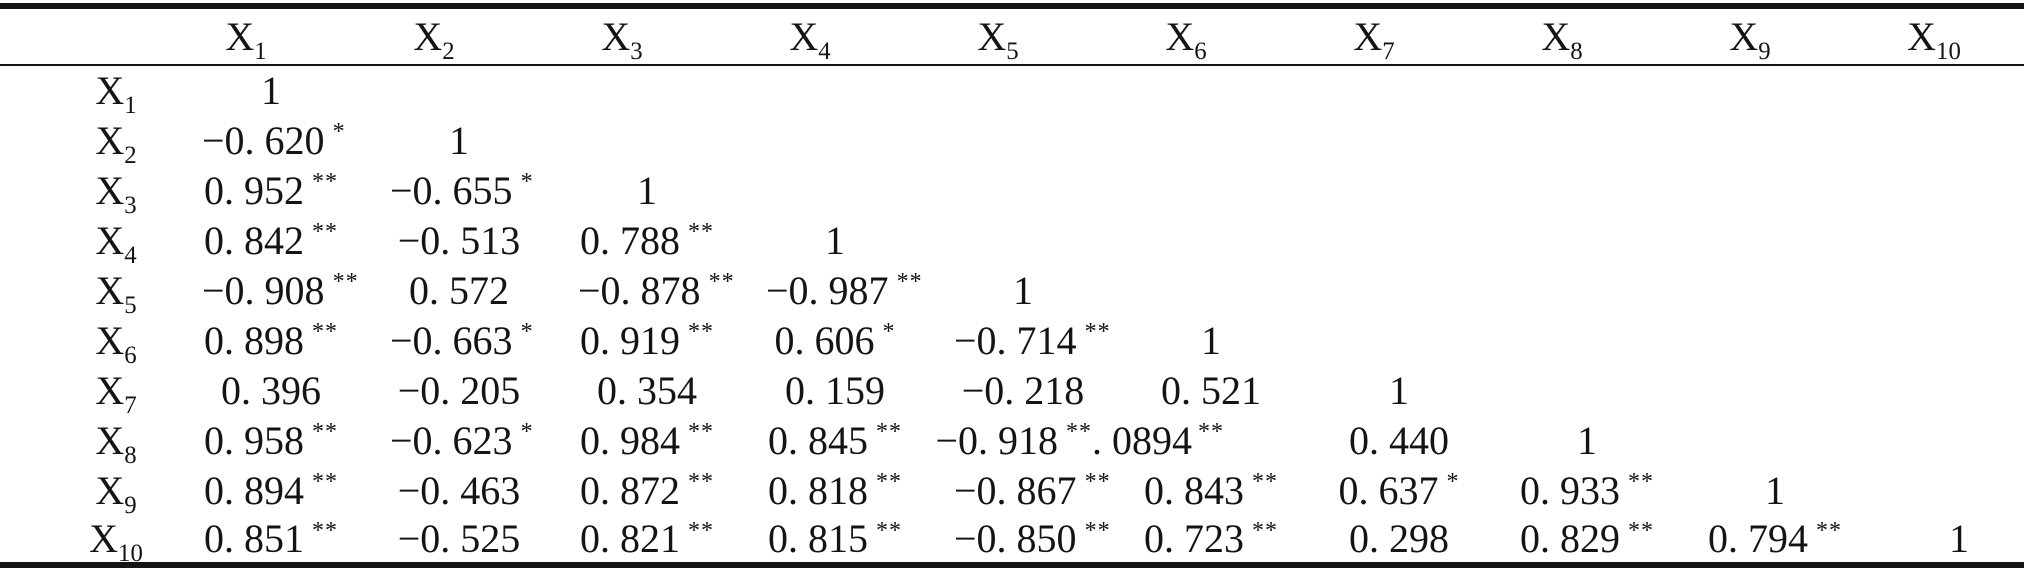 This screenshot has width=2024, height=576. Describe the element at coordinates (810, 36) in the screenshot. I see `col-header-X4: X4` at that location.